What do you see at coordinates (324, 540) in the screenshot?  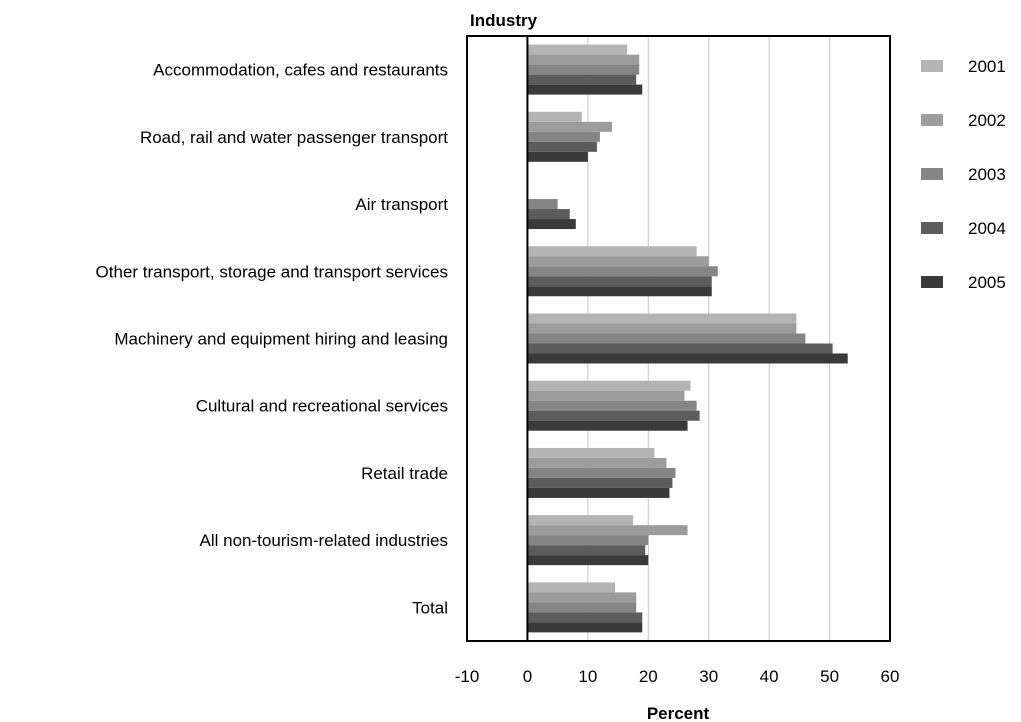 I see `category-label: All non-tourism-related industries` at bounding box center [324, 540].